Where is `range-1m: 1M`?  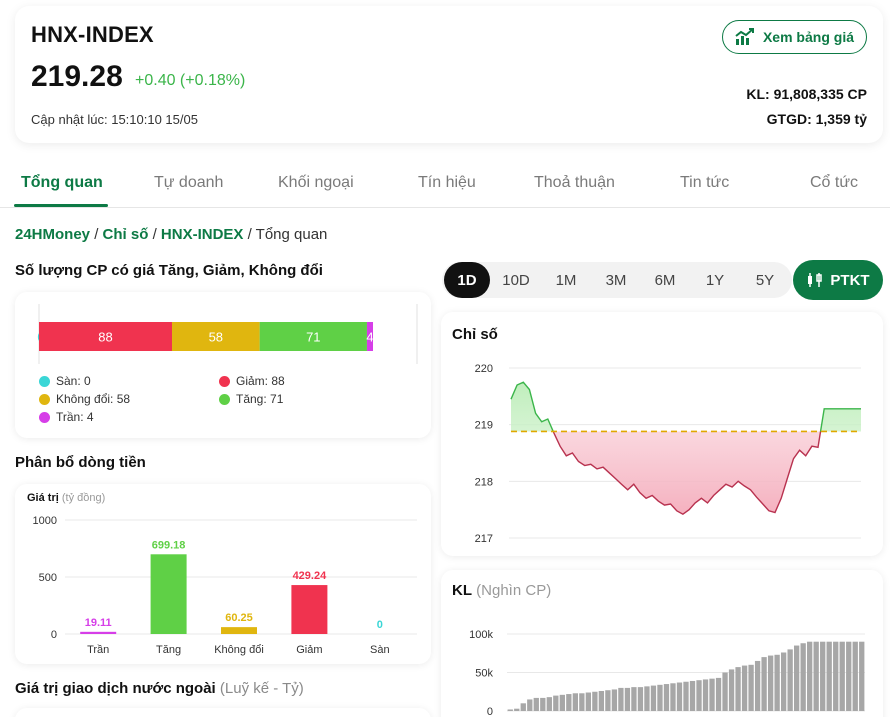
range-1m: 1M is located at coordinates (566, 280).